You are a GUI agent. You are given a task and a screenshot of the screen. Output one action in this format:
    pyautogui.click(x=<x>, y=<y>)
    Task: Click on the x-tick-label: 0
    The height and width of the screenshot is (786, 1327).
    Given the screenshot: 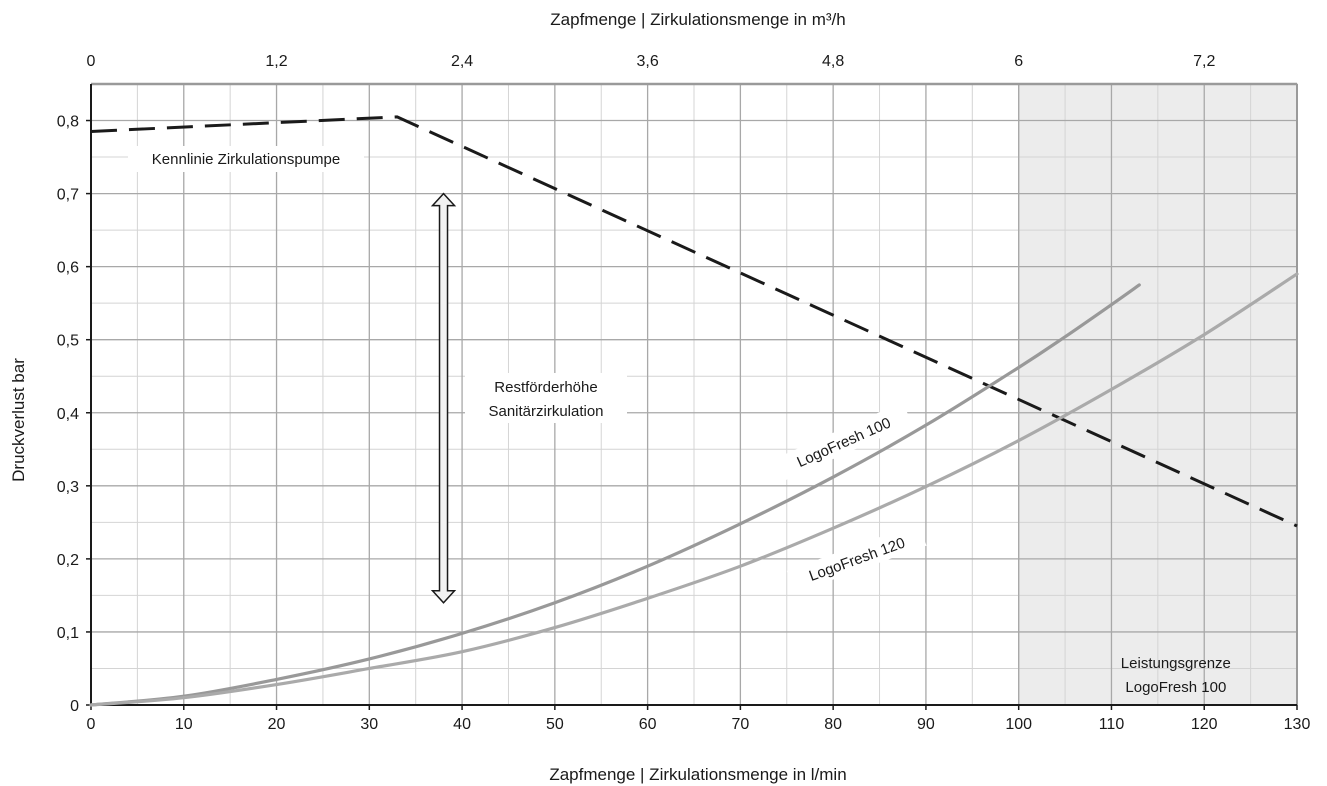 What is the action you would take?
    pyautogui.click(x=91, y=724)
    